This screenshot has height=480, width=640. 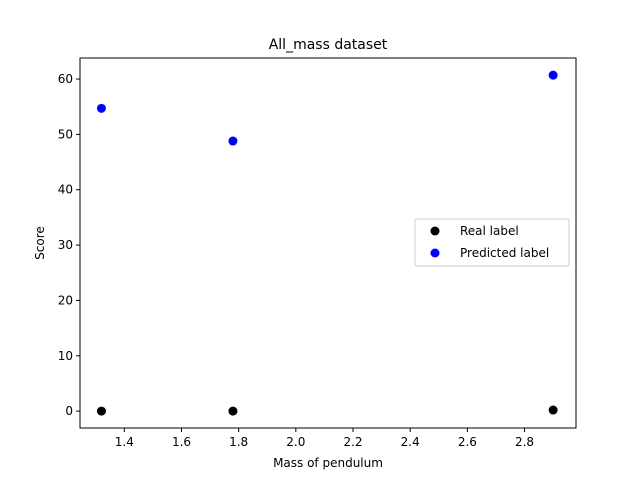 I want to click on y-tick-label: 10, so click(x=65, y=356).